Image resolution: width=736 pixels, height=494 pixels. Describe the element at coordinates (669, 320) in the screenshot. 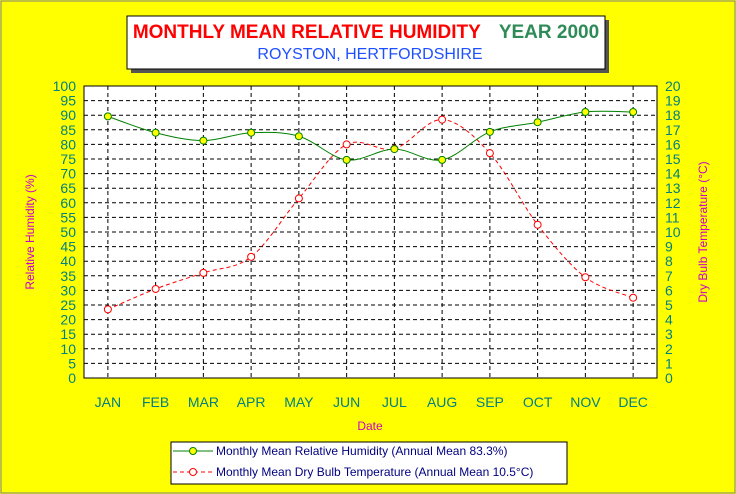

I see `y-tick-label-right: 4` at that location.